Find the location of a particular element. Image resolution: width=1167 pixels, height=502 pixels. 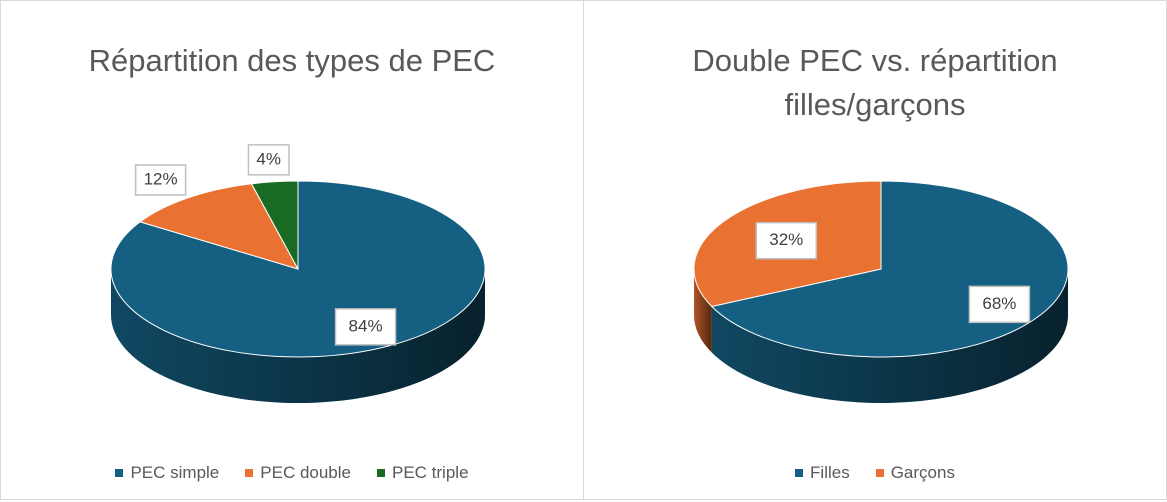

legend-item: Filles is located at coordinates (822, 473).